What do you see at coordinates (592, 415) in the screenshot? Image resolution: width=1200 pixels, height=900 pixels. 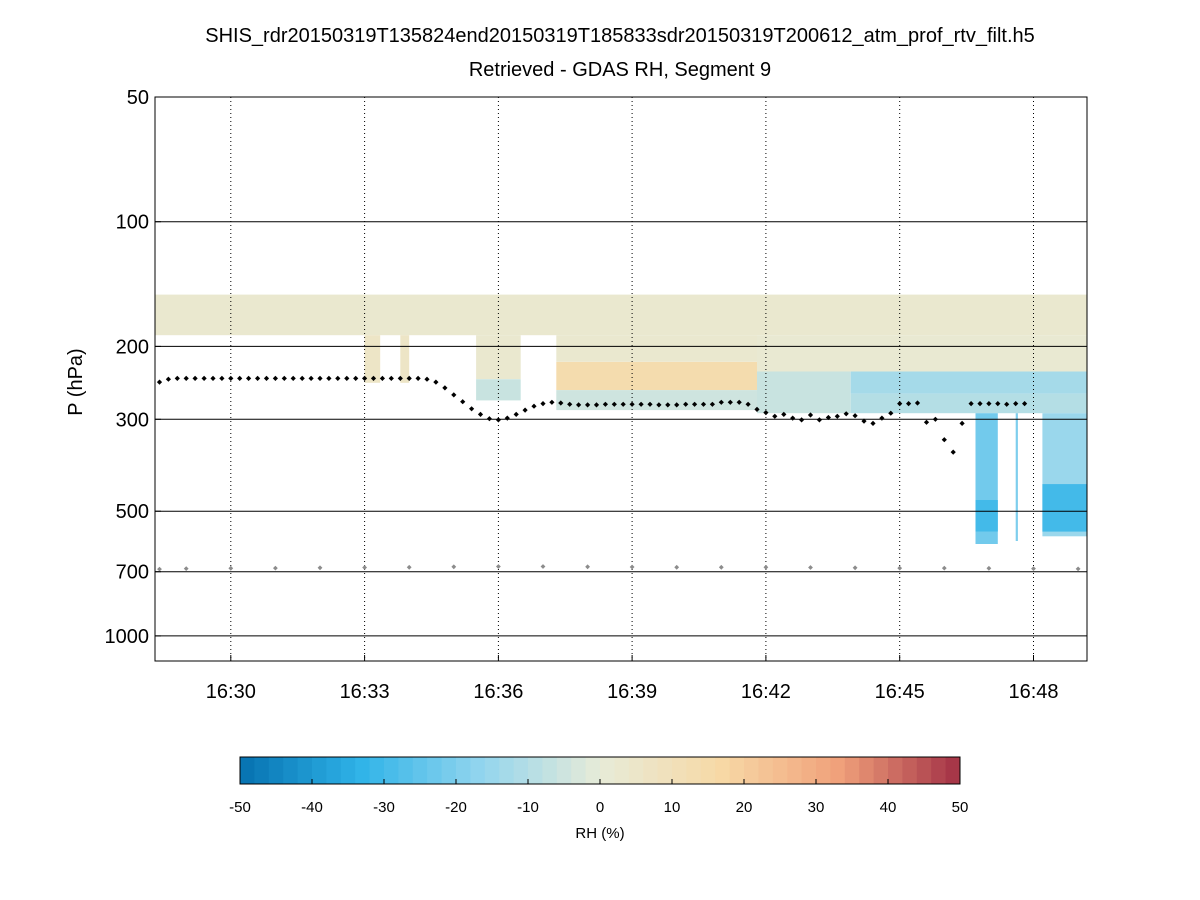 I see `series-tropopause` at bounding box center [592, 415].